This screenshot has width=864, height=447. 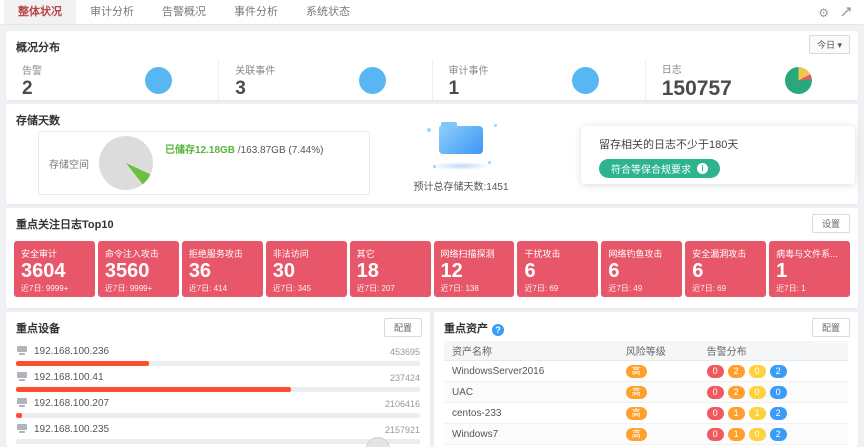 I want to click on compliance-badge: 符合等保合规要求 i, so click(x=659, y=168).